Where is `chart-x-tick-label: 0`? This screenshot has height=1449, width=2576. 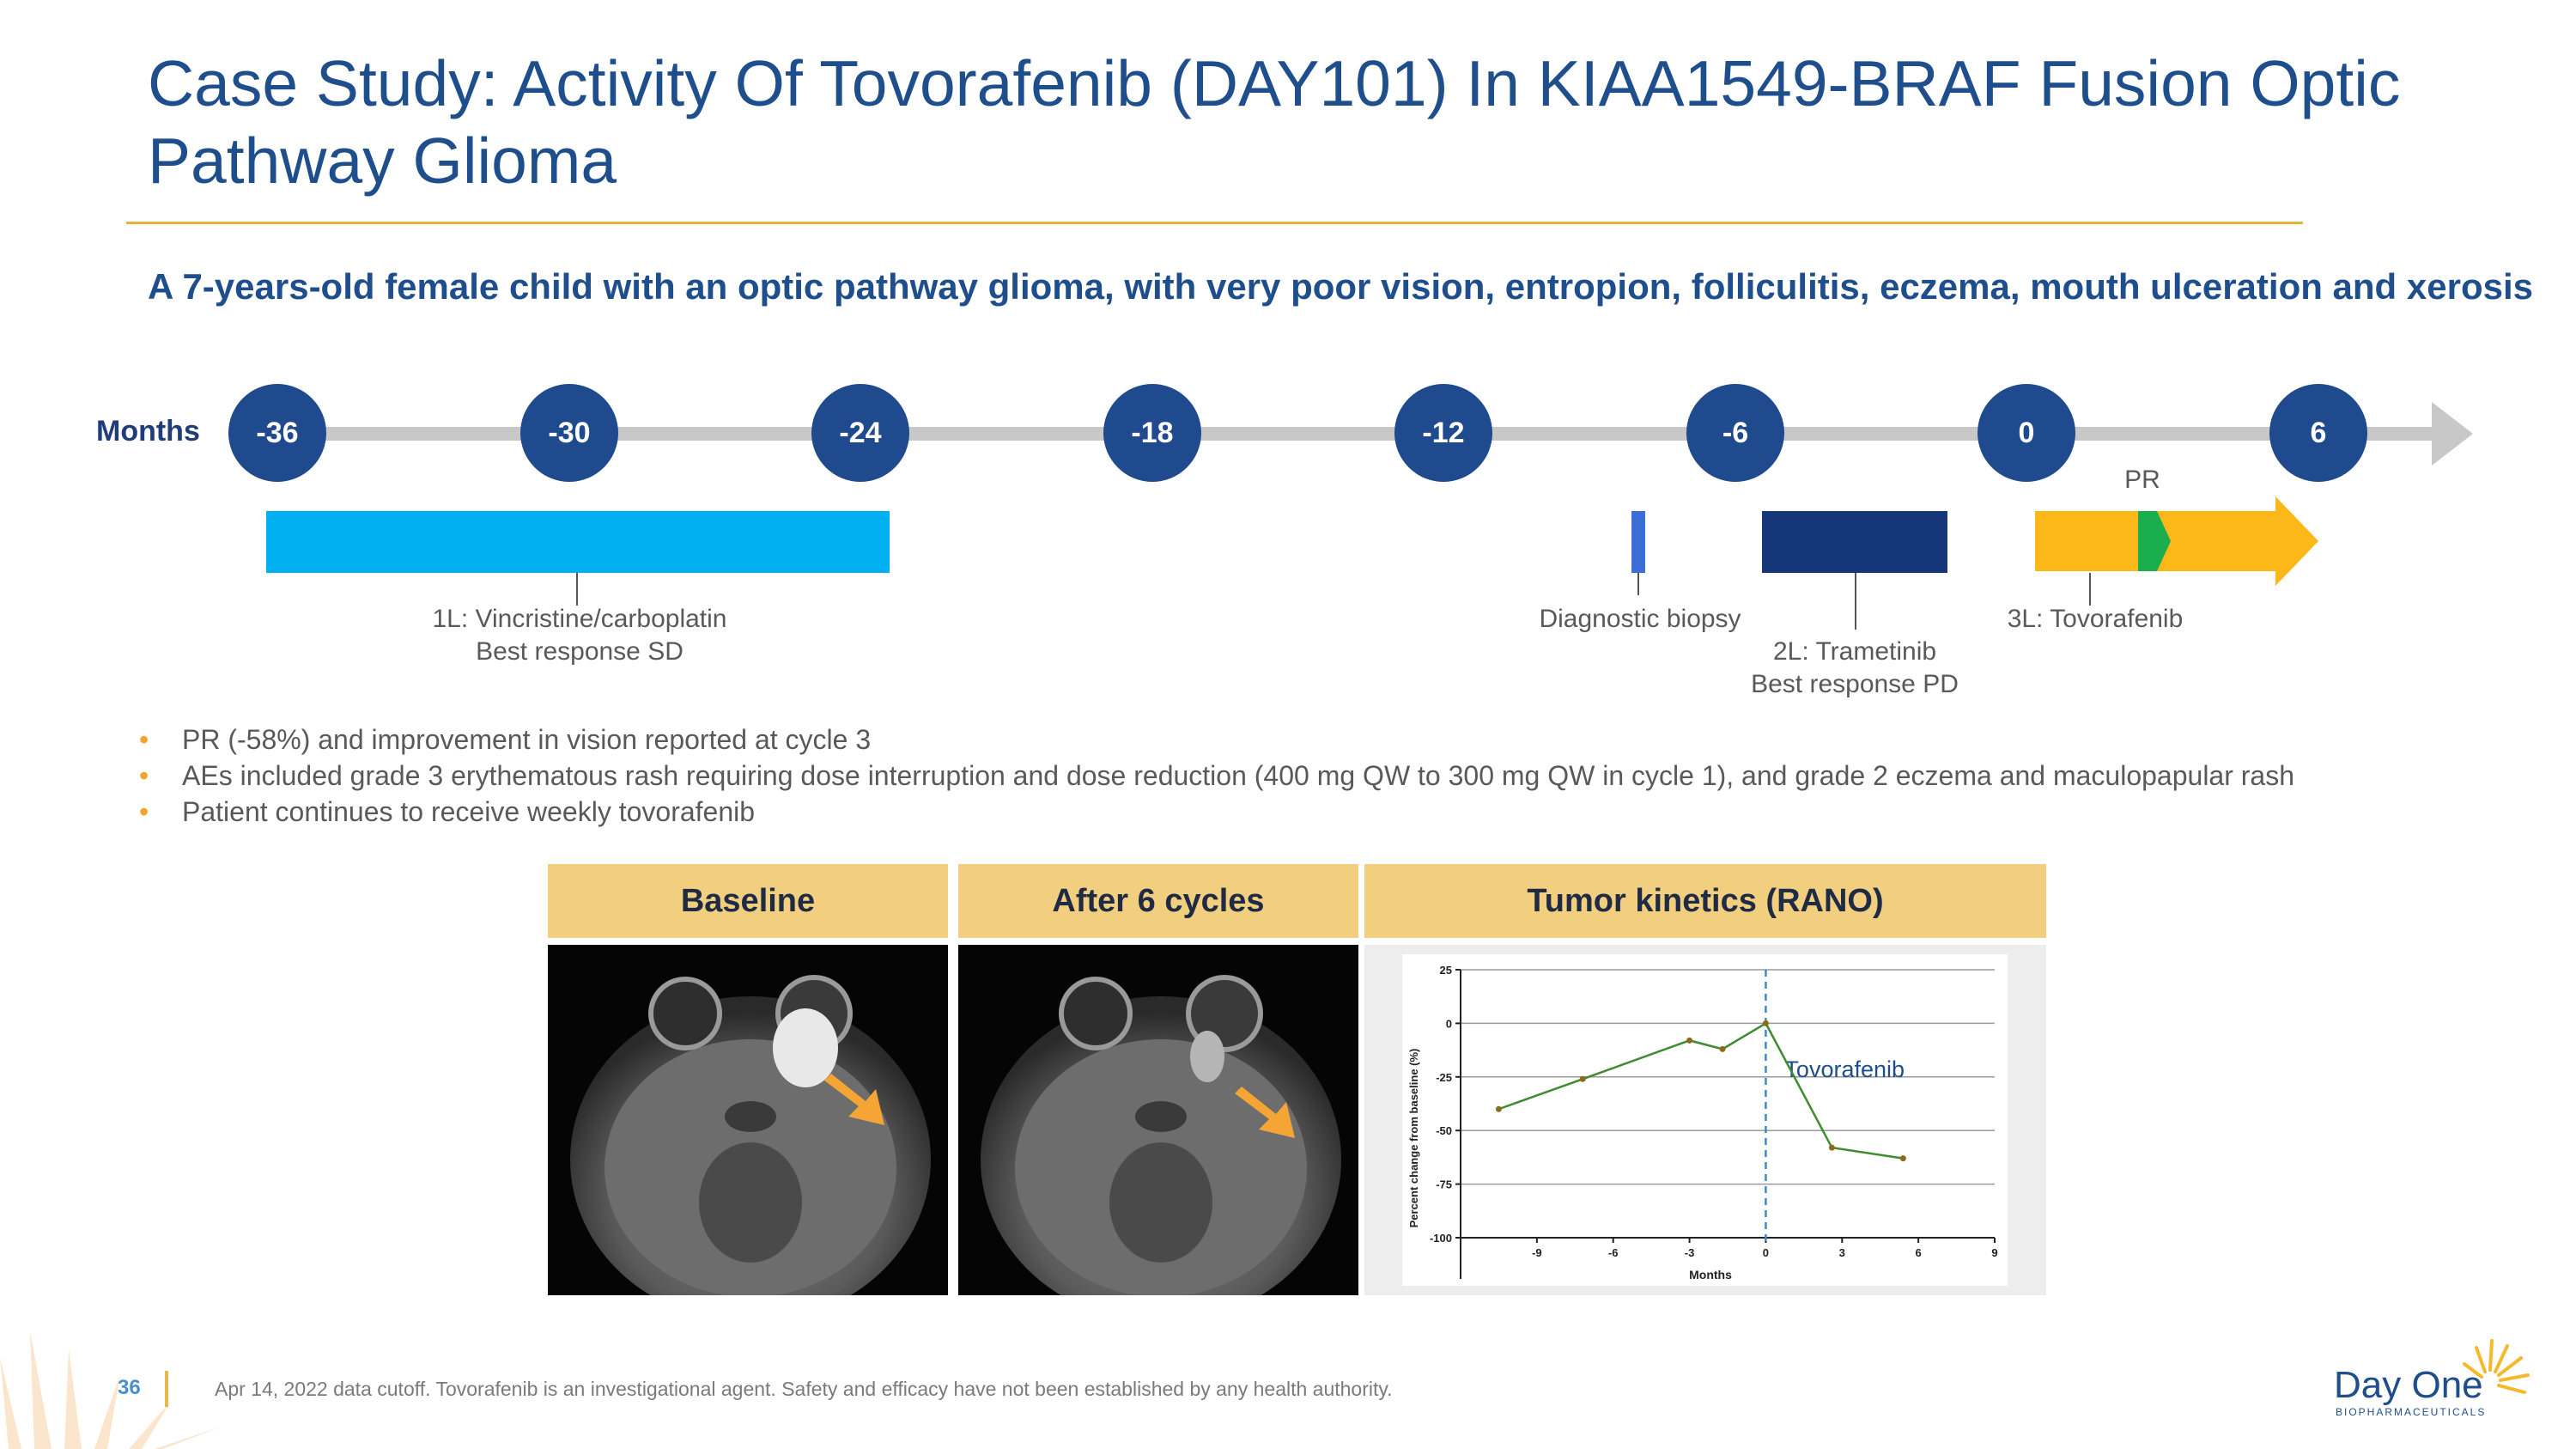
chart-x-tick-label: 0 is located at coordinates (1766, 1252).